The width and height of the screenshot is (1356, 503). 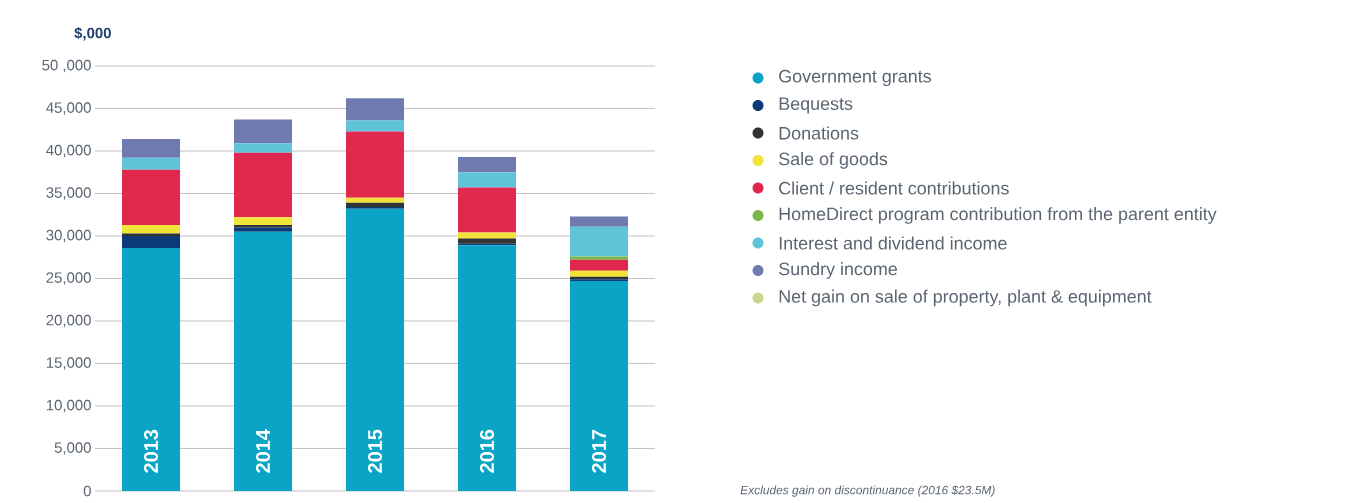 I want to click on y-tick-label: 20,000, so click(x=68, y=321).